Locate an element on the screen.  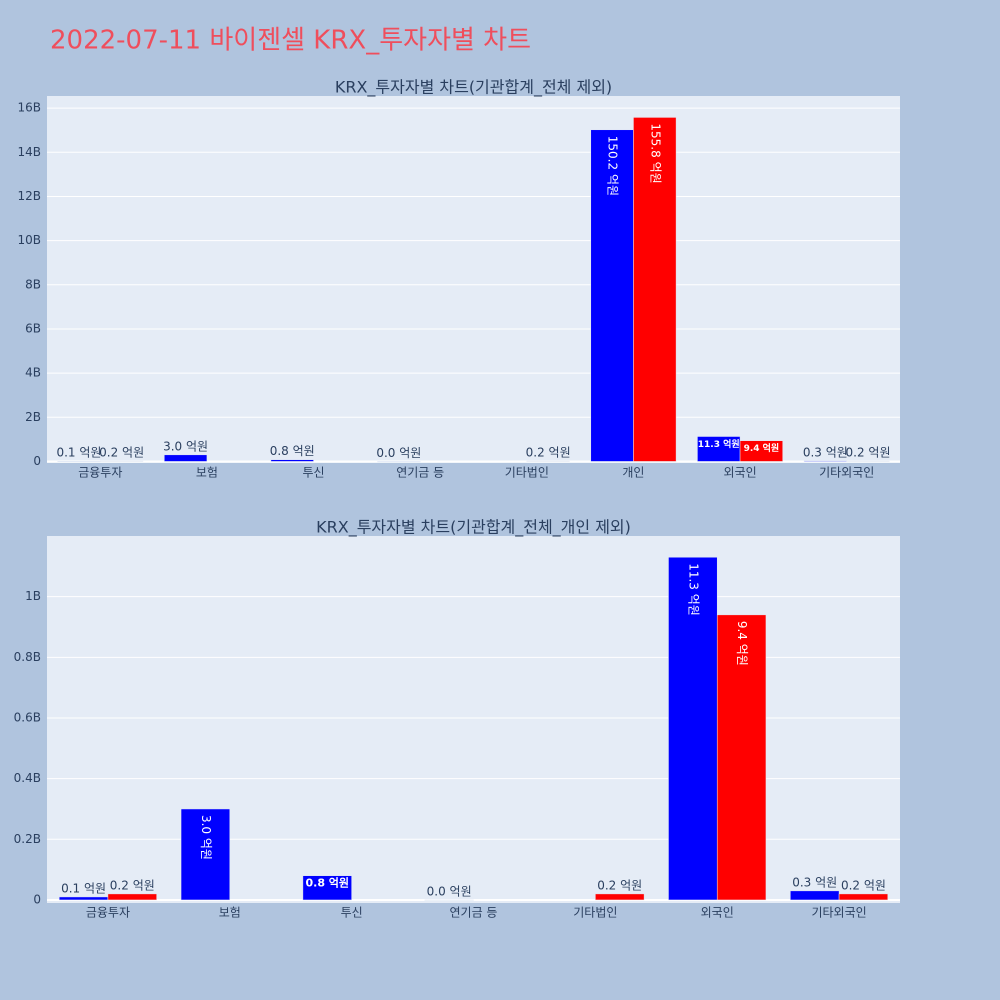
y-tick-label: 12B is located at coordinates (29, 196).